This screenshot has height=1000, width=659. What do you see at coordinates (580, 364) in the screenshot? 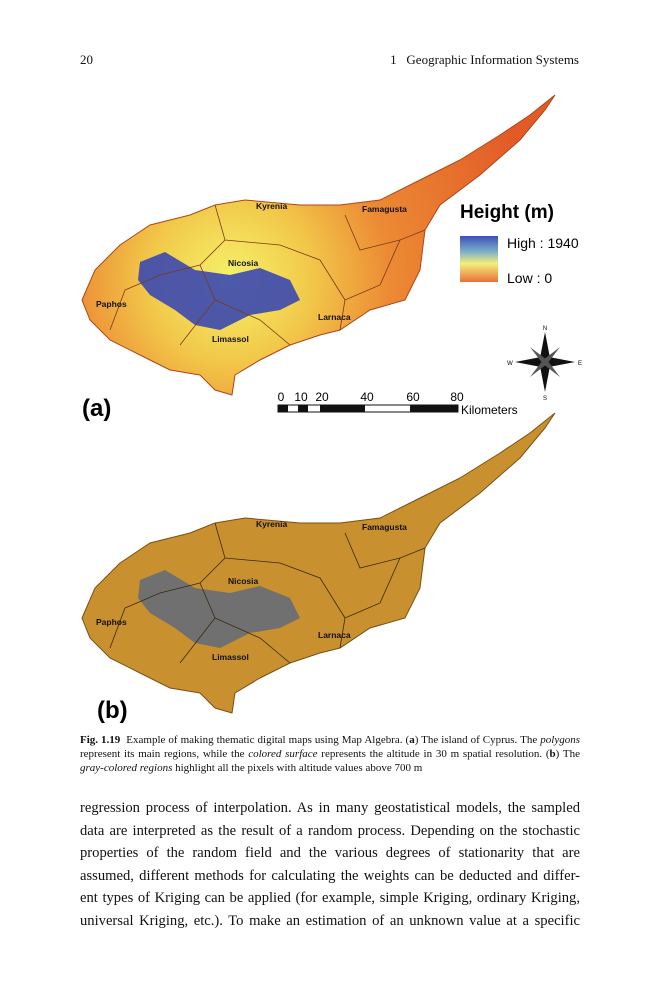
I see `compass-e: E` at bounding box center [580, 364].